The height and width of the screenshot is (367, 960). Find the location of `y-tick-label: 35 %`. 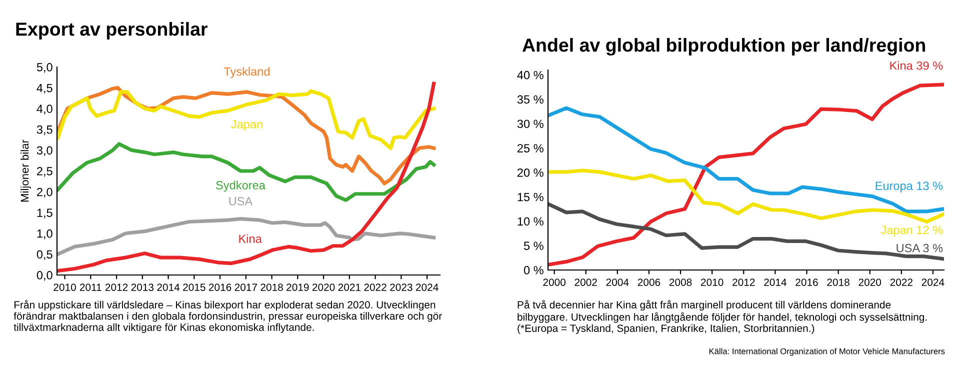

y-tick-label: 35 % is located at coordinates (530, 99).